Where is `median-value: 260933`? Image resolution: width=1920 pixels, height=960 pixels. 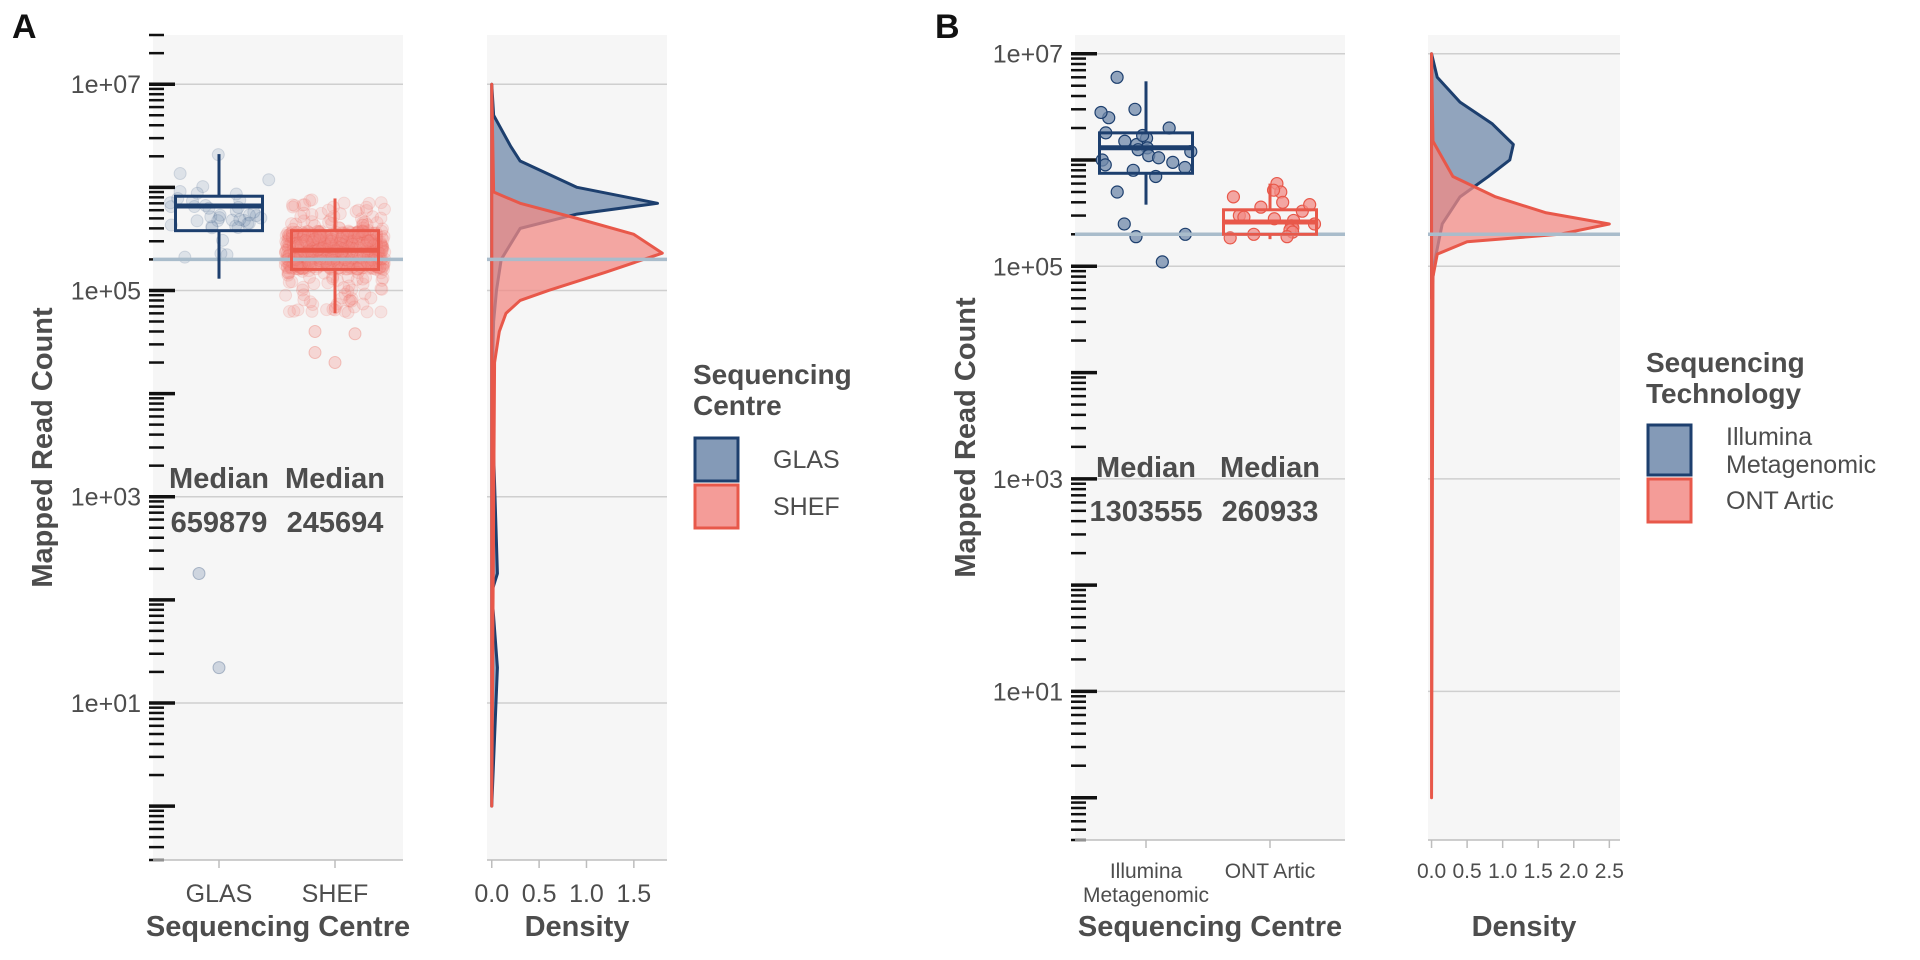
median-value: 260933 is located at coordinates (1270, 512).